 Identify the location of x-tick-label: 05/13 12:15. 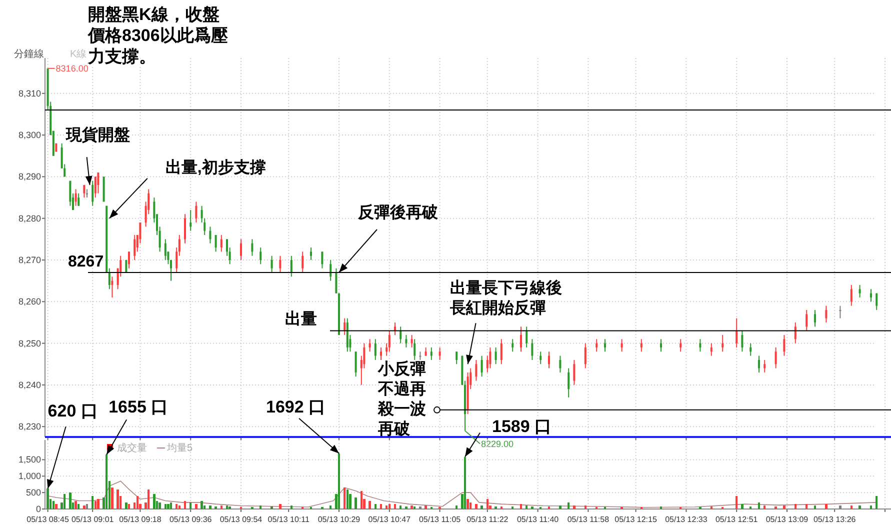
(636, 519).